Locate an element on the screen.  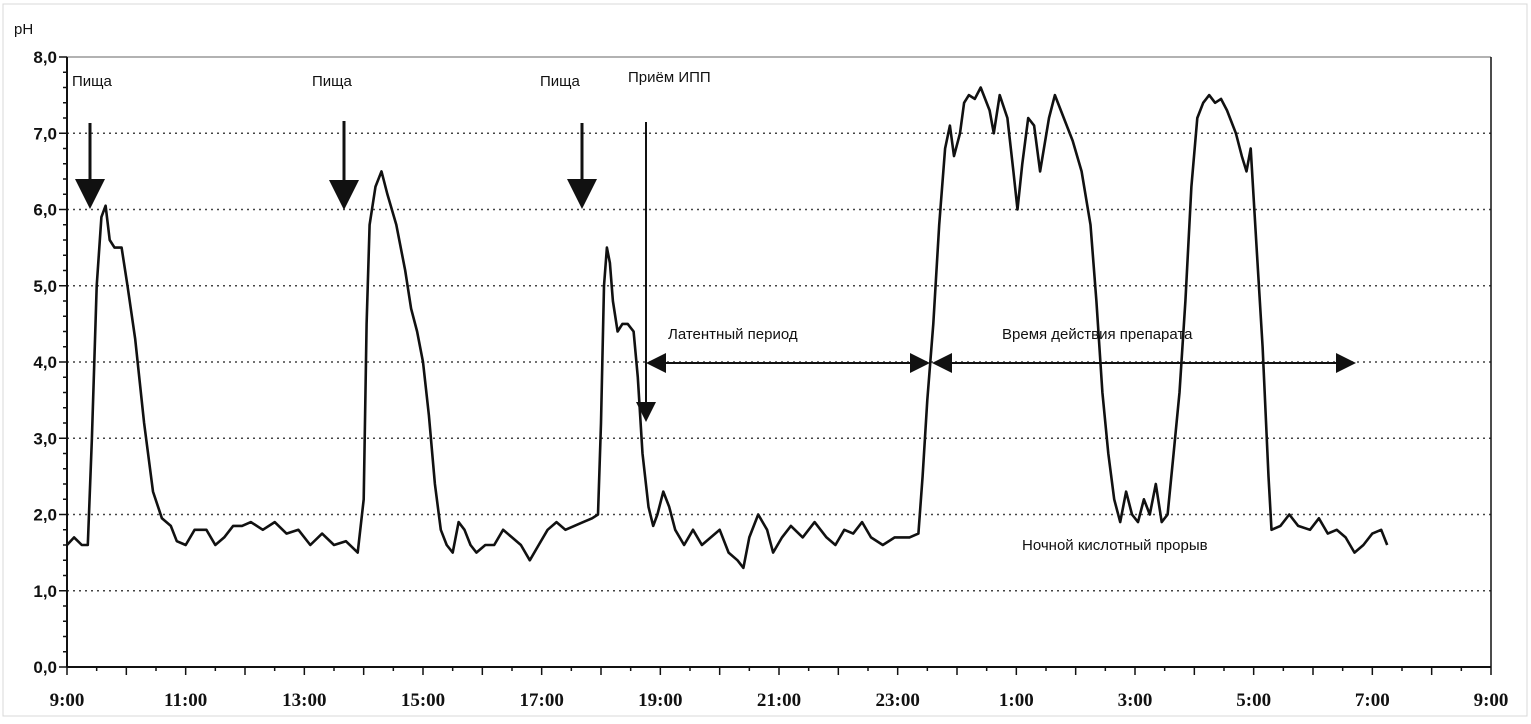
y-tick-label: 4,0 is located at coordinates (45, 362).